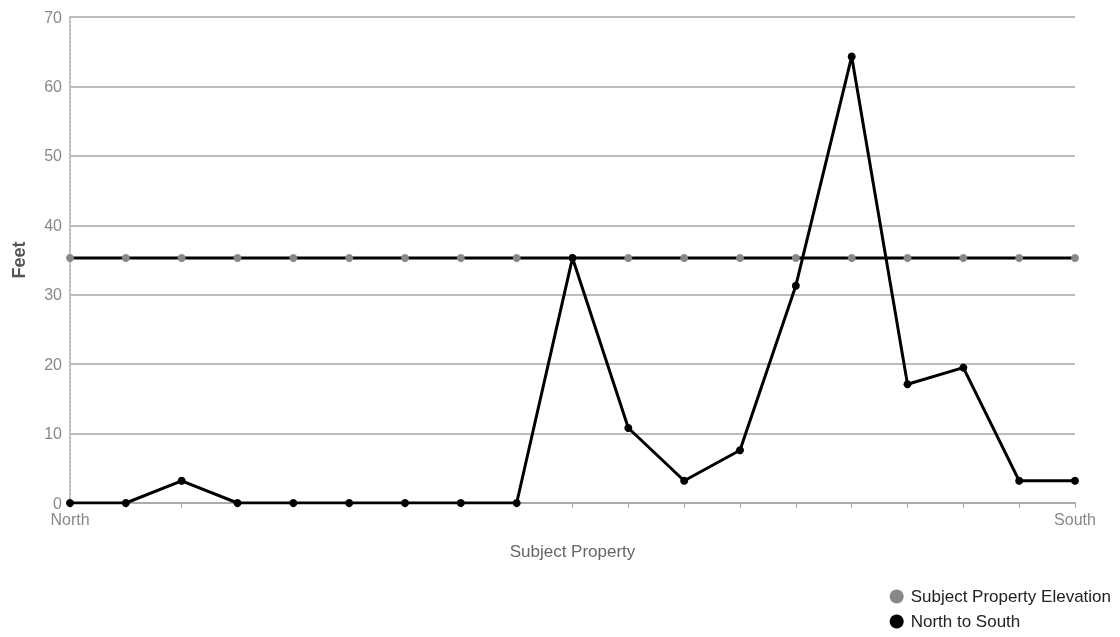 The height and width of the screenshot is (637, 1120). What do you see at coordinates (53, 295) in the screenshot?
I see `y-tick-label: 30` at bounding box center [53, 295].